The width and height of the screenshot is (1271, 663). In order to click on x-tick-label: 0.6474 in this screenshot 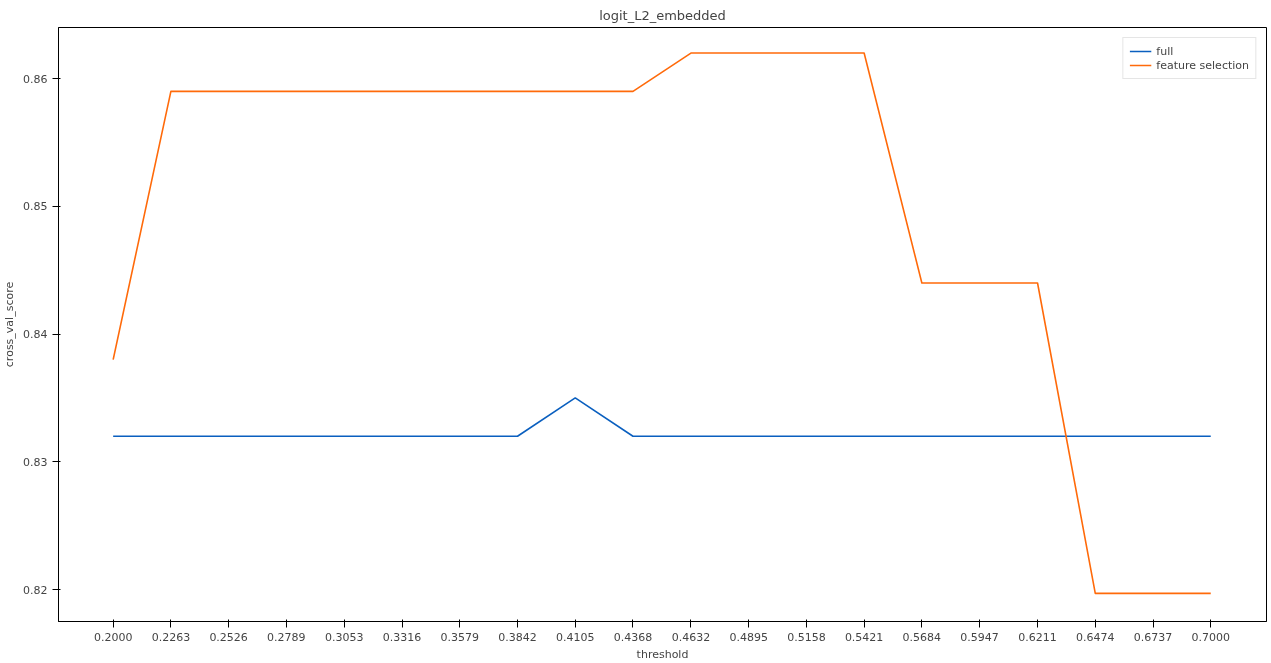, I will do `click(1095, 637)`.